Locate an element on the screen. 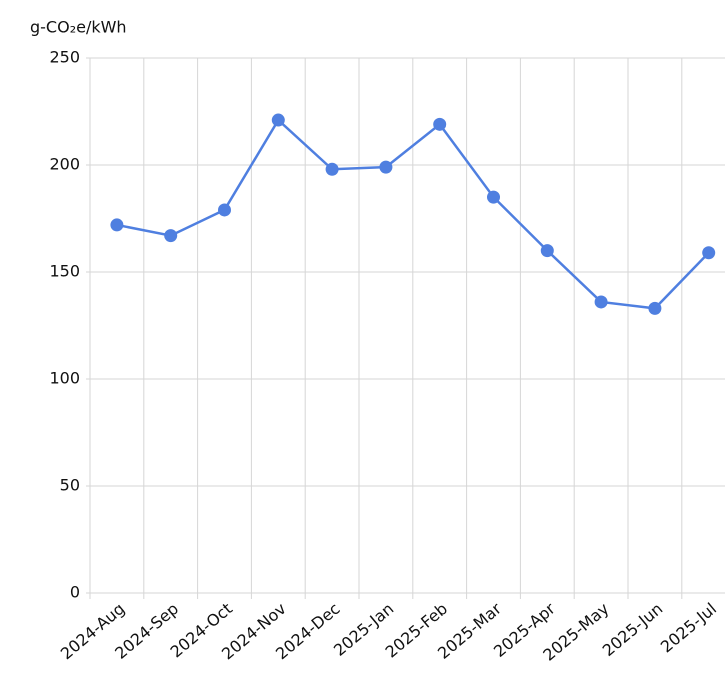  y-tick-label: 250 is located at coordinates (64, 57).